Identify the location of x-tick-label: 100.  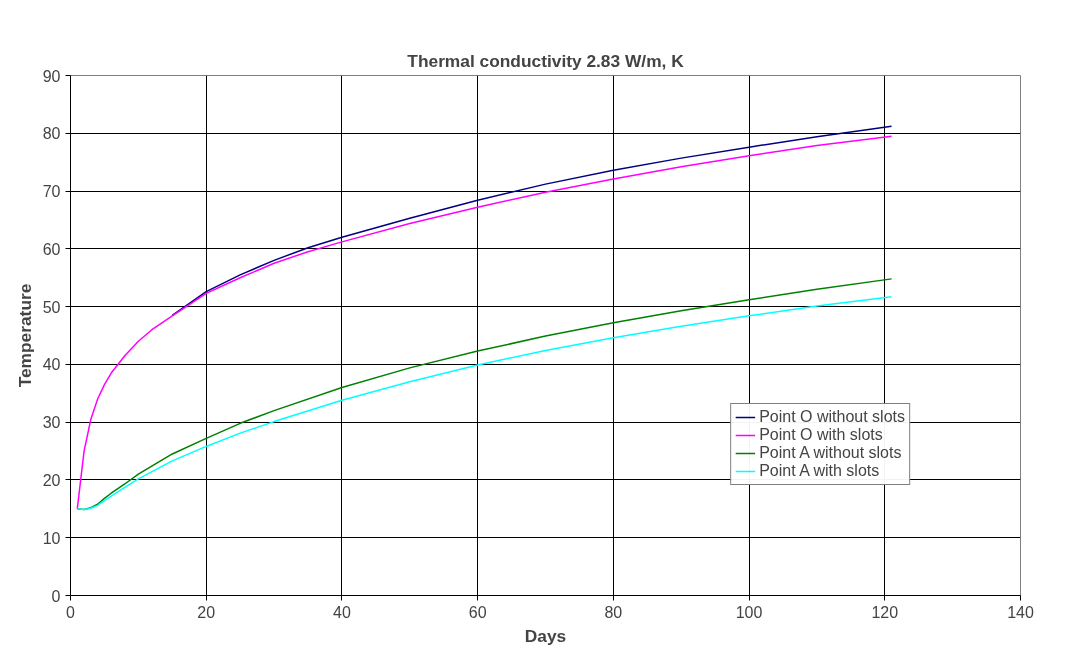
(749, 612).